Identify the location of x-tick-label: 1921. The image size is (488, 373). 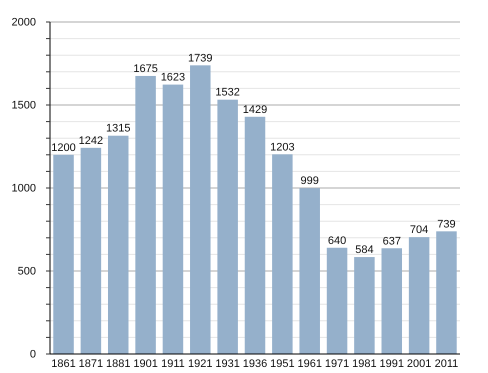
(200, 364).